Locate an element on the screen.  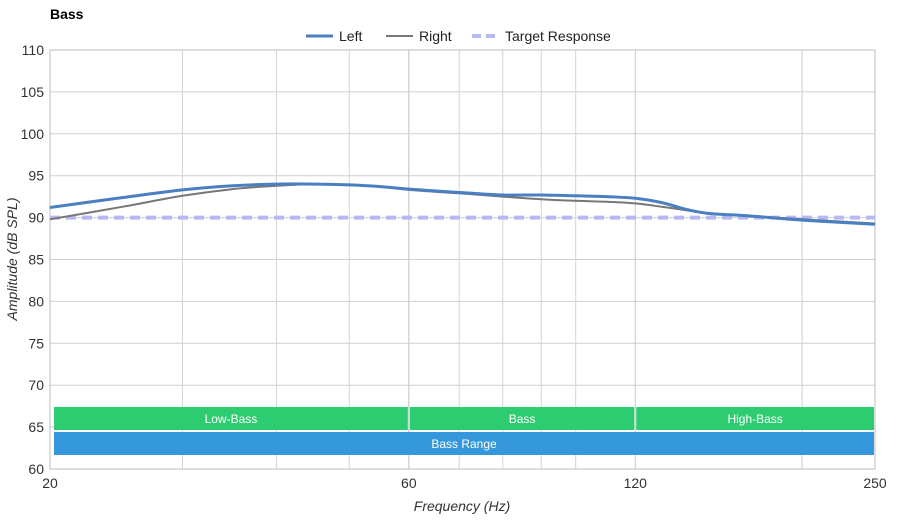
band-bass is located at coordinates (522, 418).